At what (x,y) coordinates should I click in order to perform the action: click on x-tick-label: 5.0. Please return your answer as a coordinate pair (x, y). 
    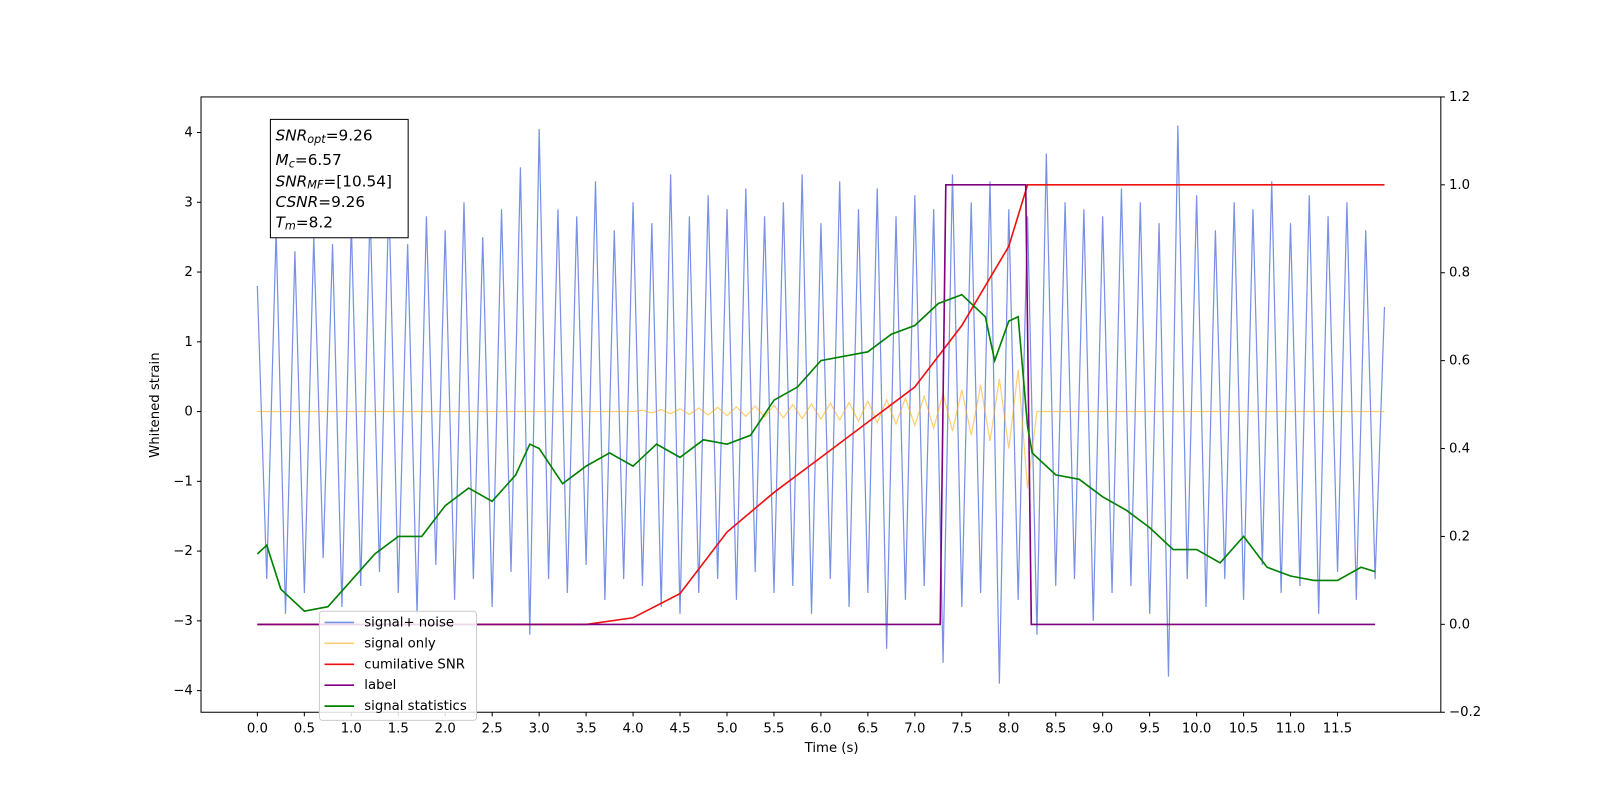
    Looking at the image, I should click on (726, 729).